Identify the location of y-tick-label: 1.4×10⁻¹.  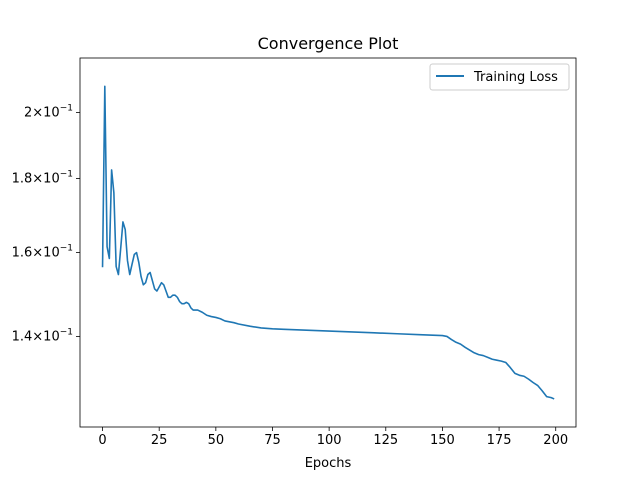
(42, 335).